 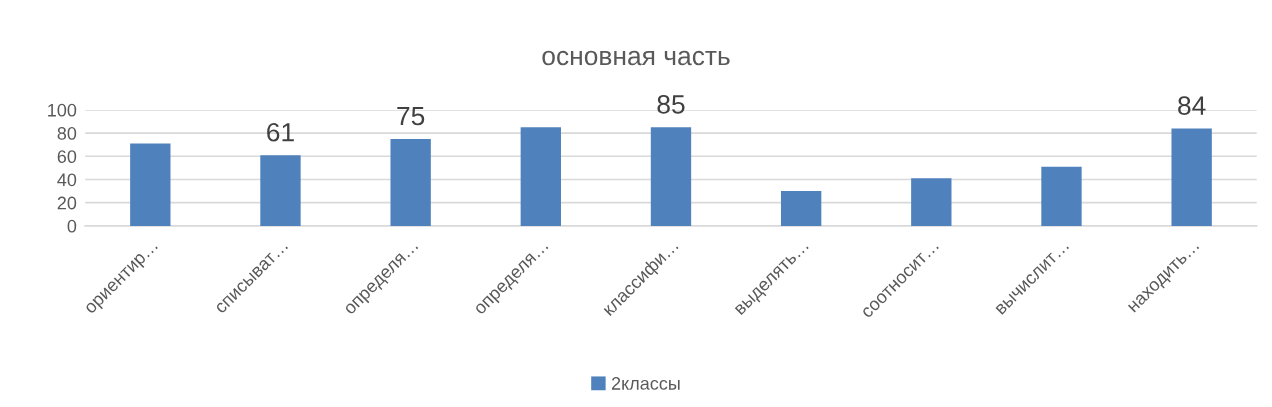 What do you see at coordinates (67, 133) in the screenshot?
I see `y-tick-label: 80` at bounding box center [67, 133].